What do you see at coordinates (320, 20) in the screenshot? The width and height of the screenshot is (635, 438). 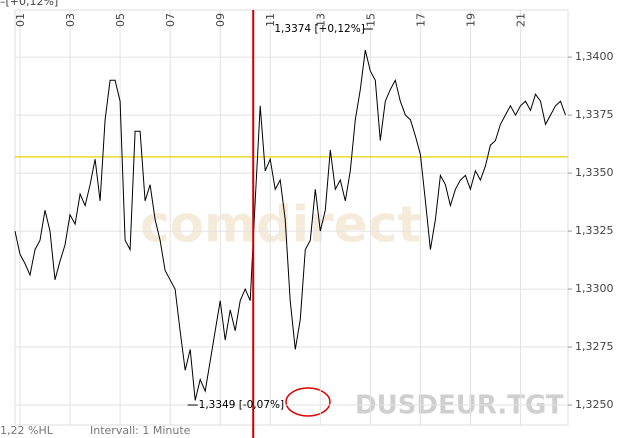 I see `x-tick-label: 13` at bounding box center [320, 20].